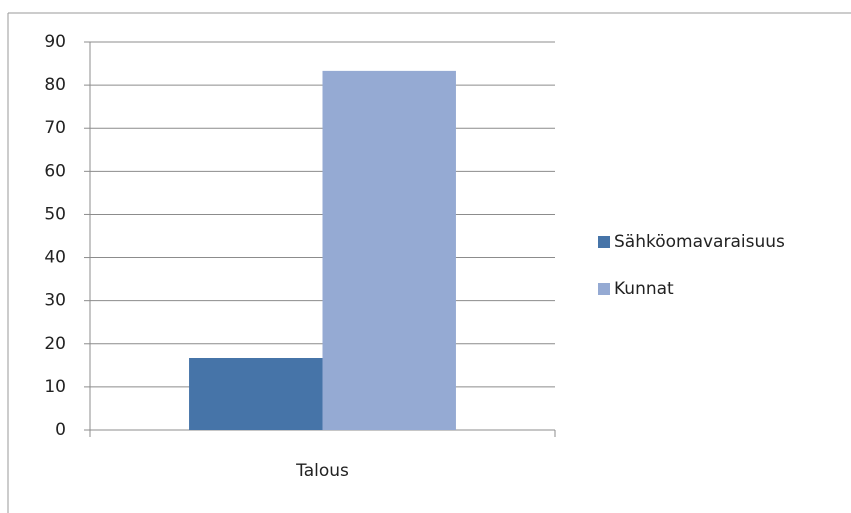 The width and height of the screenshot is (851, 513). I want to click on y-tick-label: 10, so click(55, 387).